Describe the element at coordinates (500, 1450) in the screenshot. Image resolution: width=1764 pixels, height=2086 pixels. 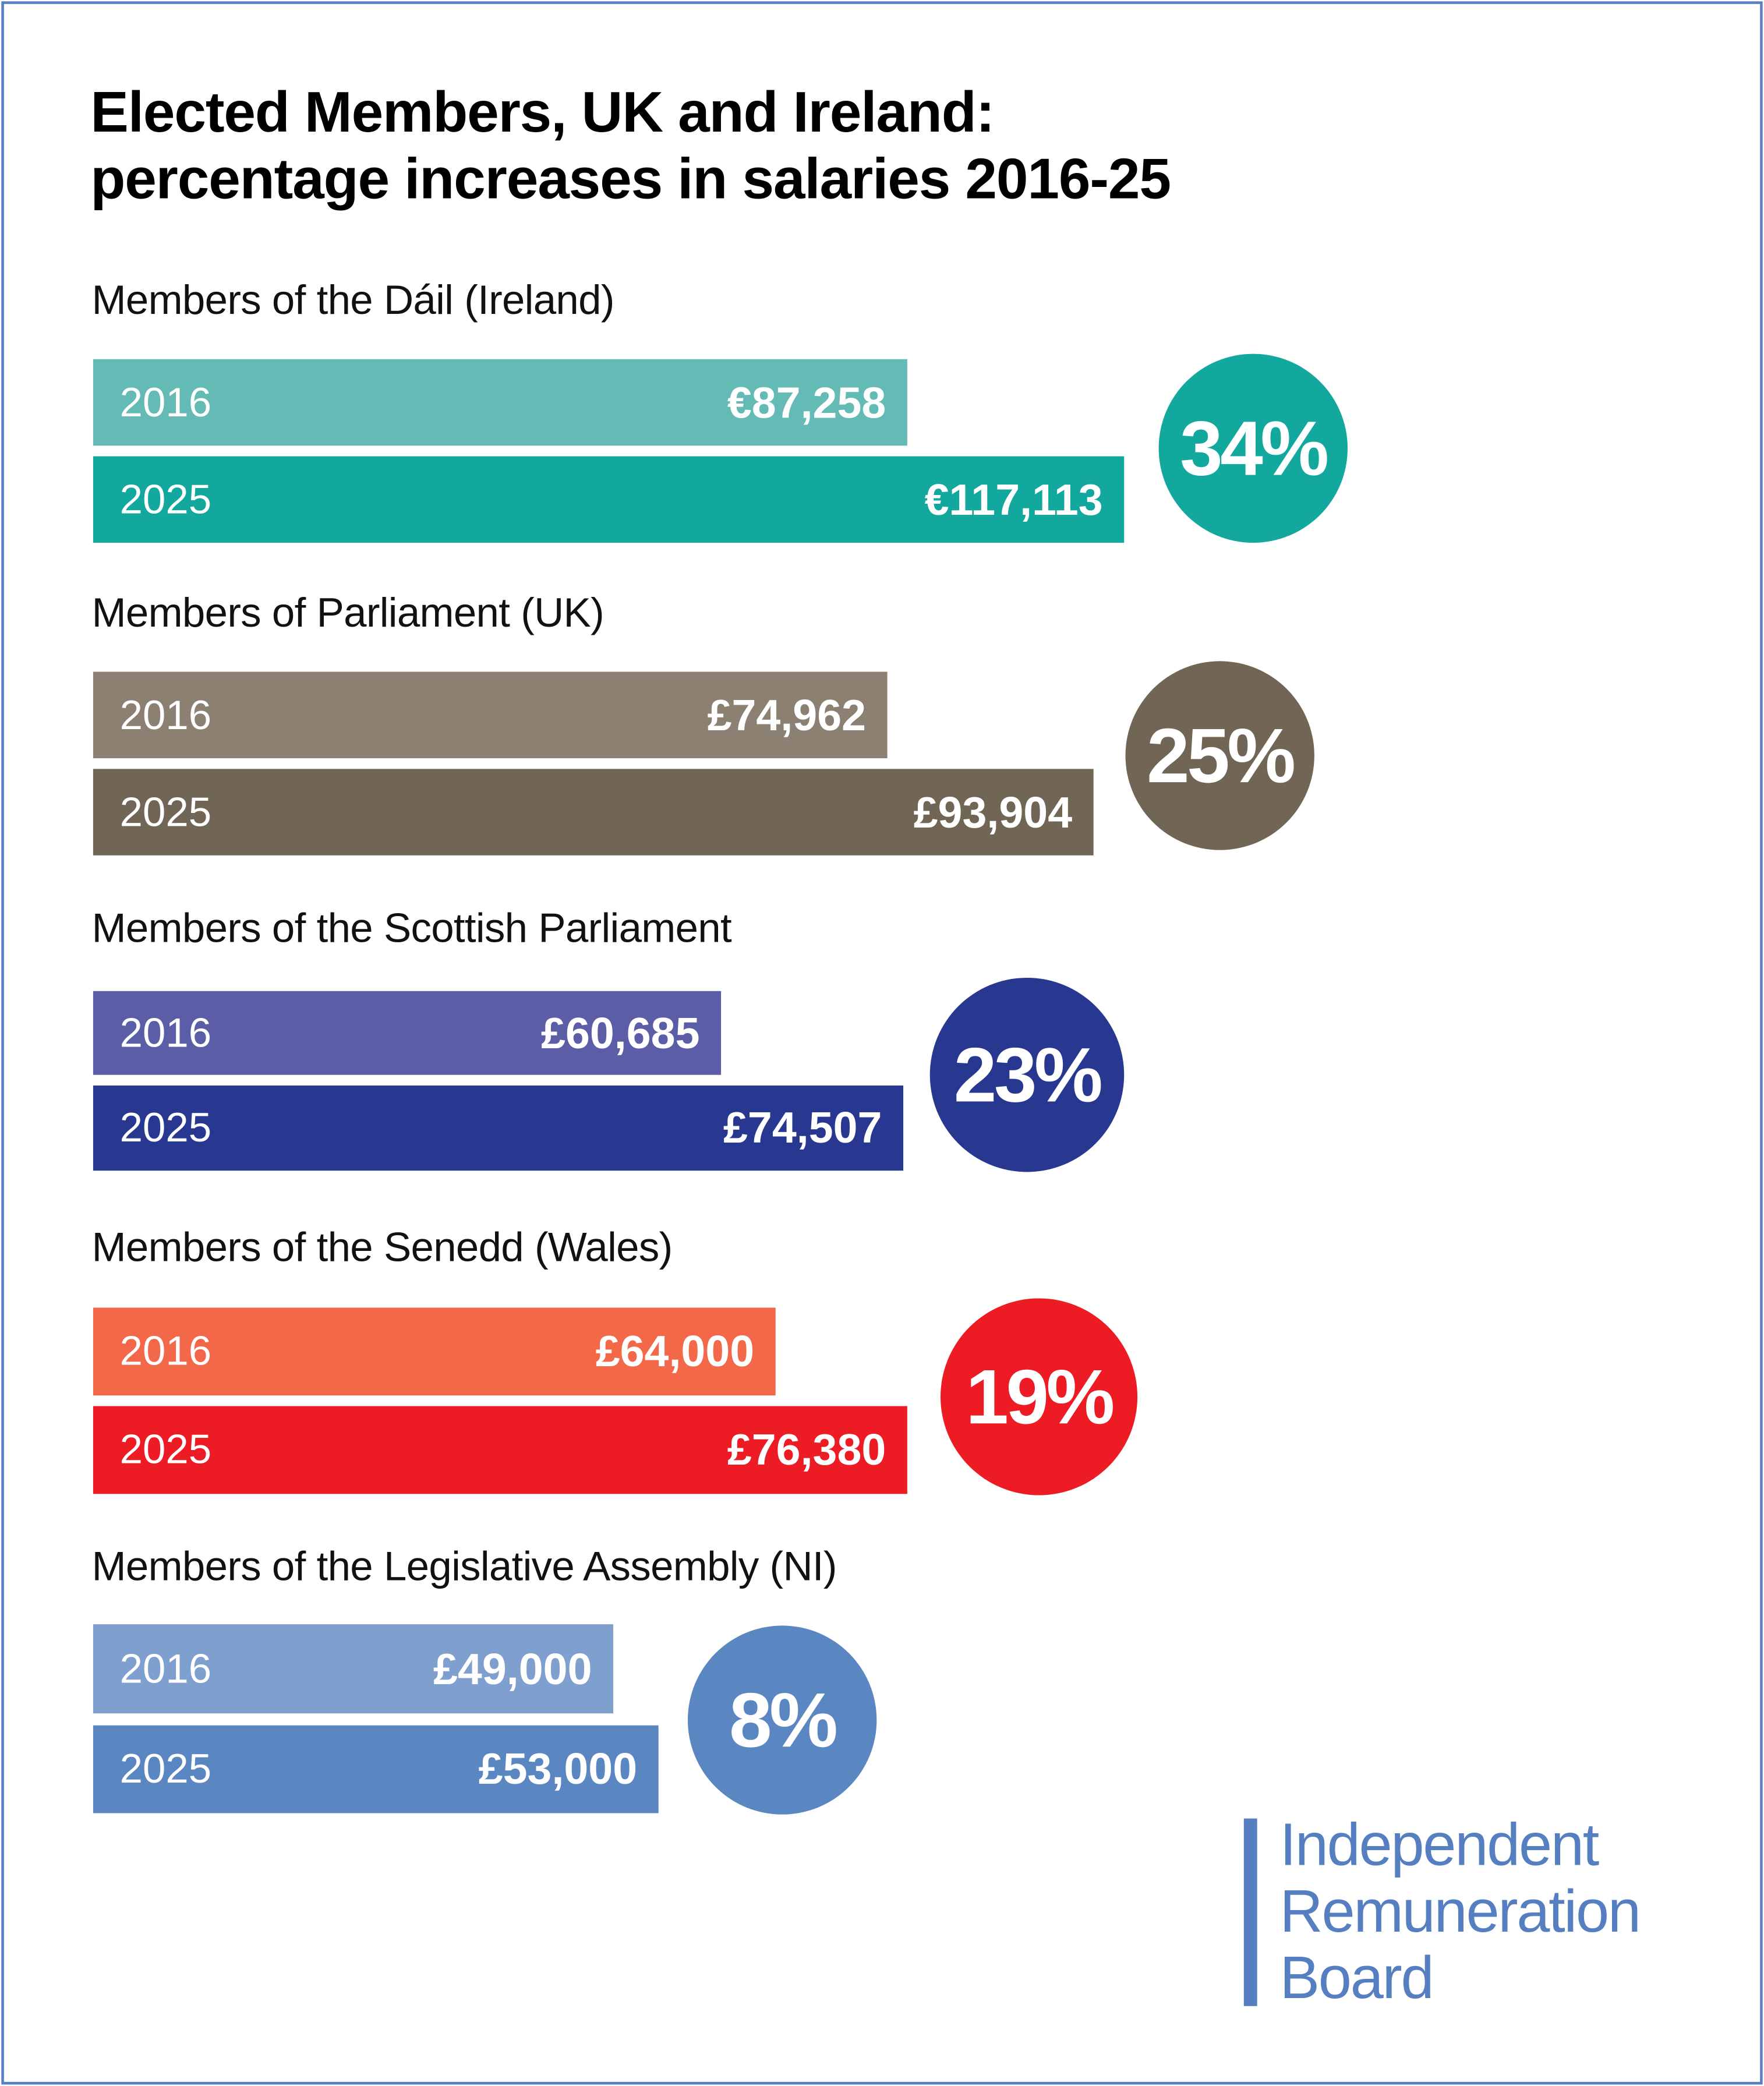
I see `bar-2025: 2025 £76,380` at that location.